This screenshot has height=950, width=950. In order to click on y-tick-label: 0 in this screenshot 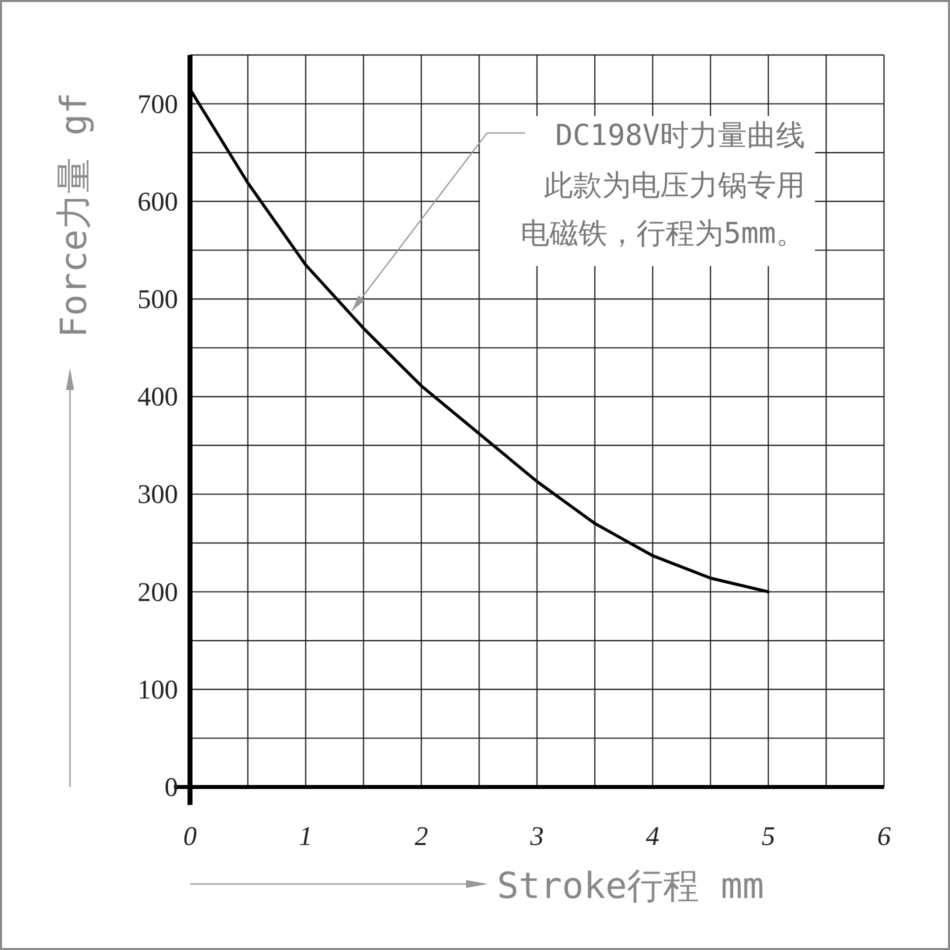, I will do `click(171, 787)`.